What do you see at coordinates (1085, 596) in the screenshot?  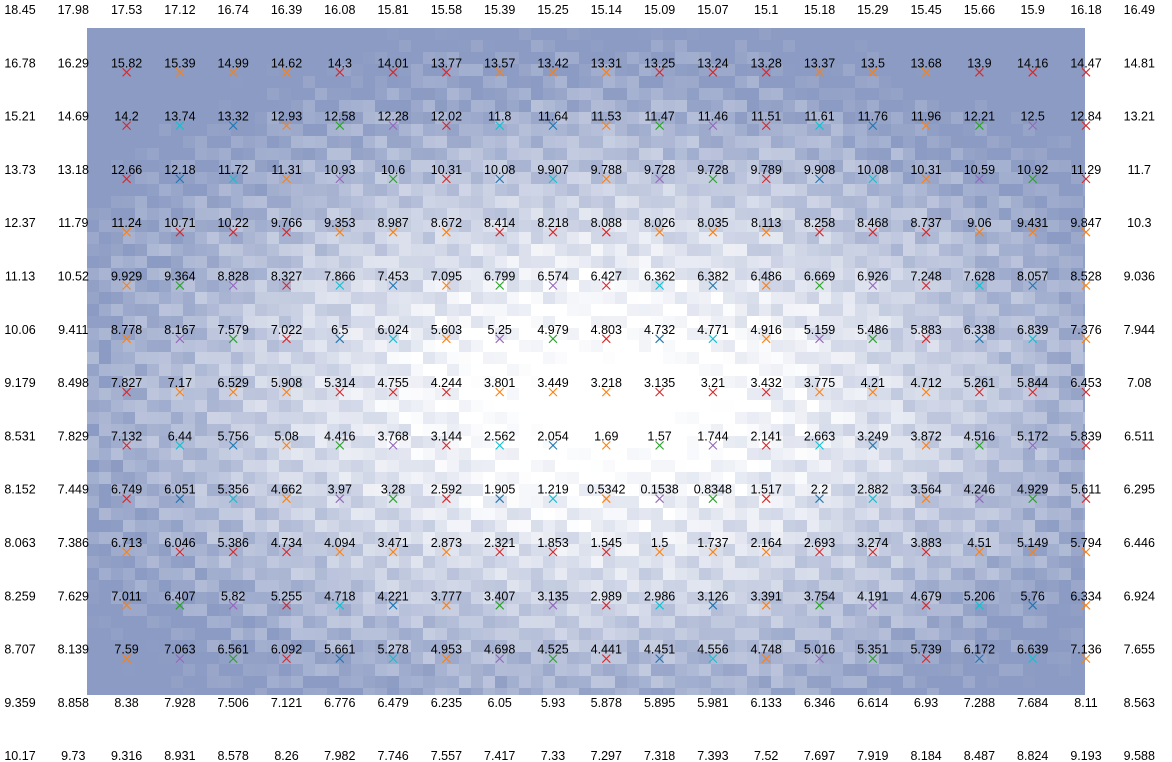 I see `cell-value-label: 6.334` at bounding box center [1085, 596].